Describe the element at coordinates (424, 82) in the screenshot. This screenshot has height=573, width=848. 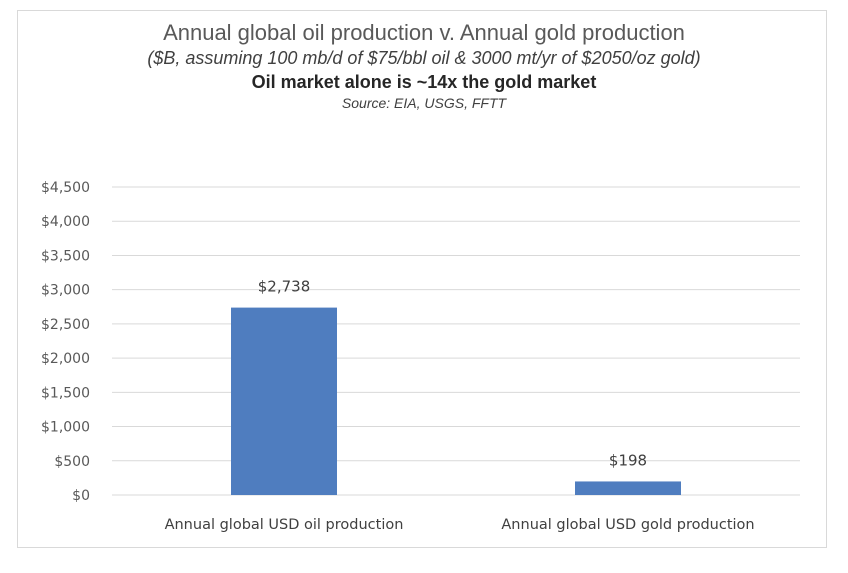
I see `chart-headline: Oil market alone is ~14x the gold market` at that location.